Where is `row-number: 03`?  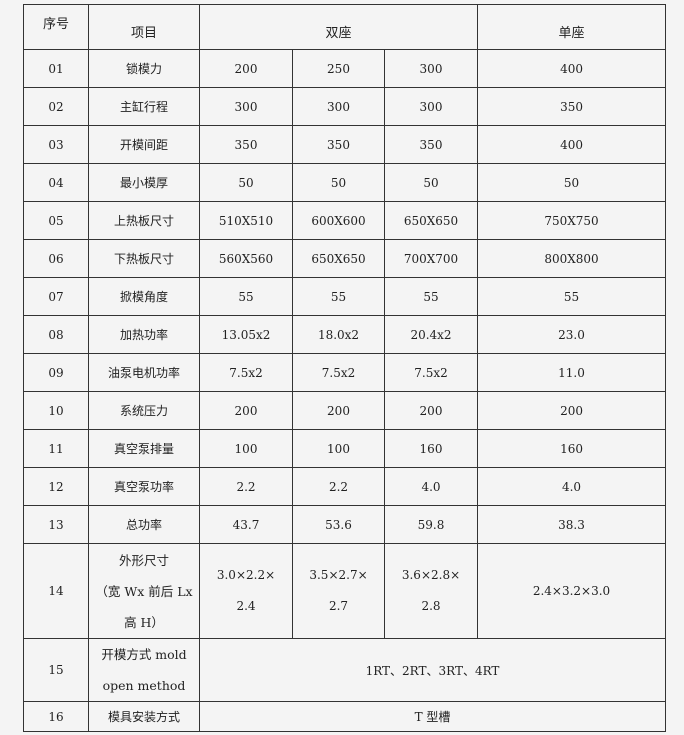
row-number: 03 is located at coordinates (56, 144).